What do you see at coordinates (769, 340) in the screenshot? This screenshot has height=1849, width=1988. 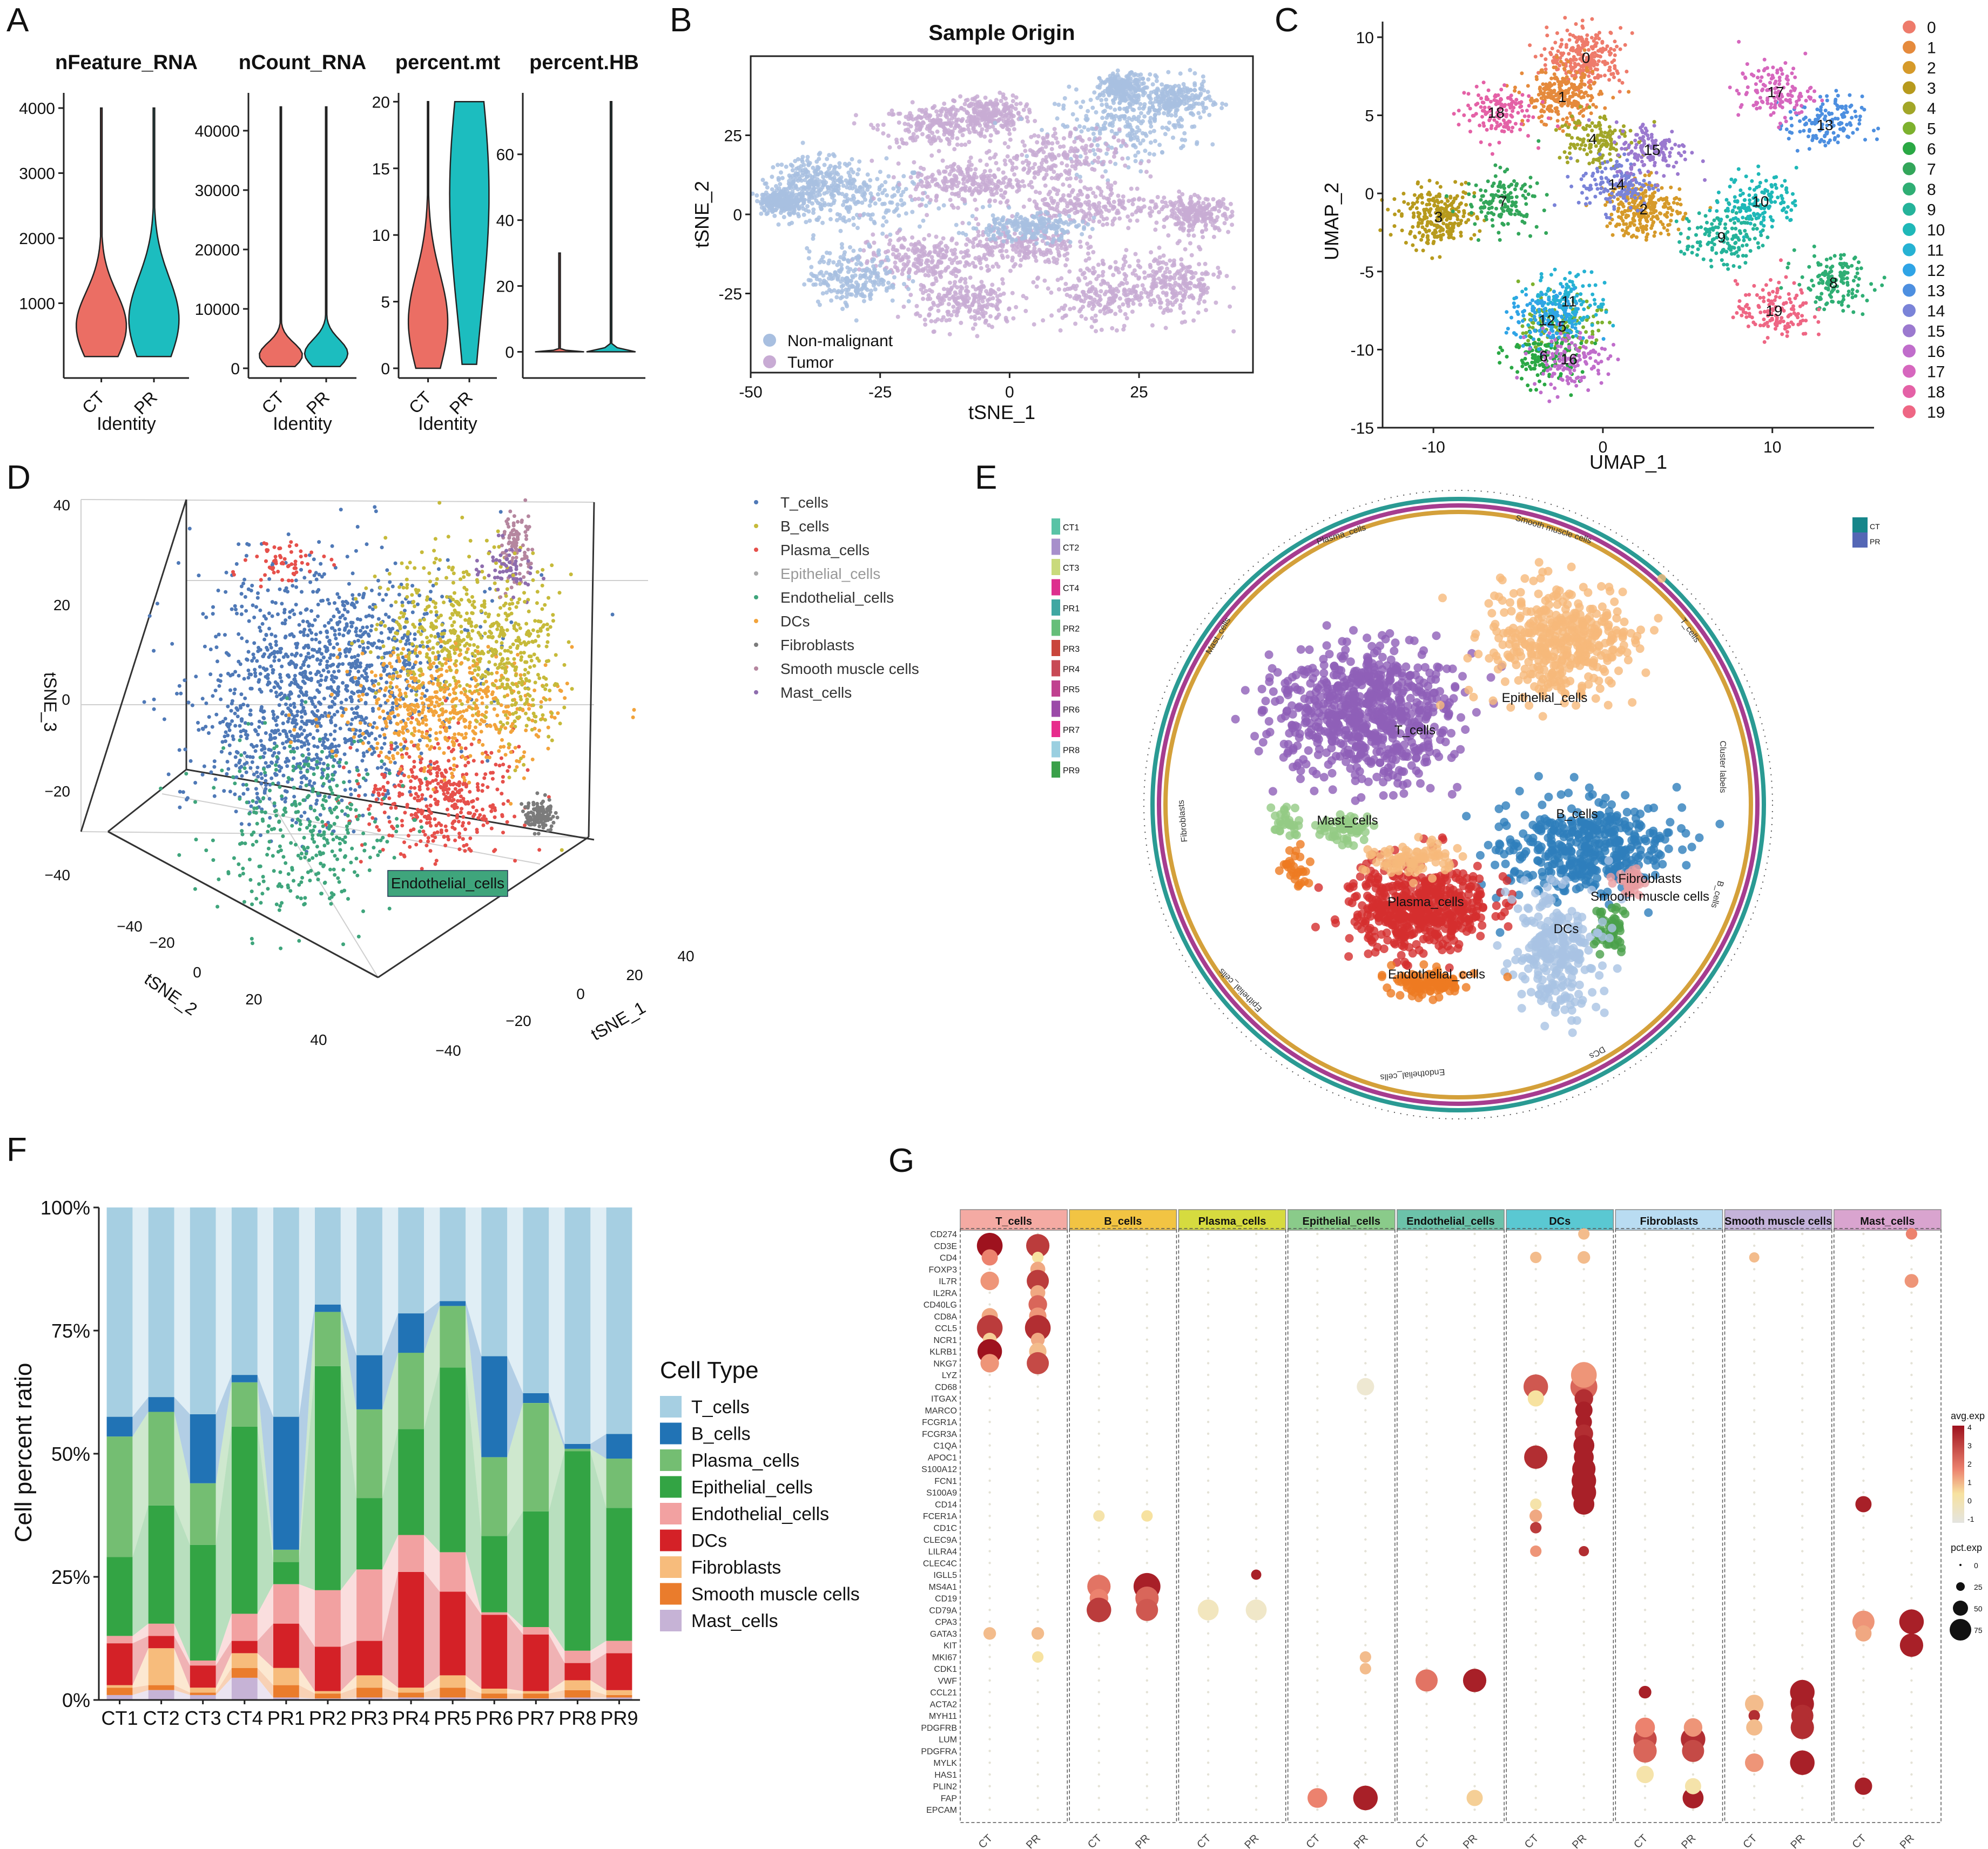 I see `legend-swatch` at bounding box center [769, 340].